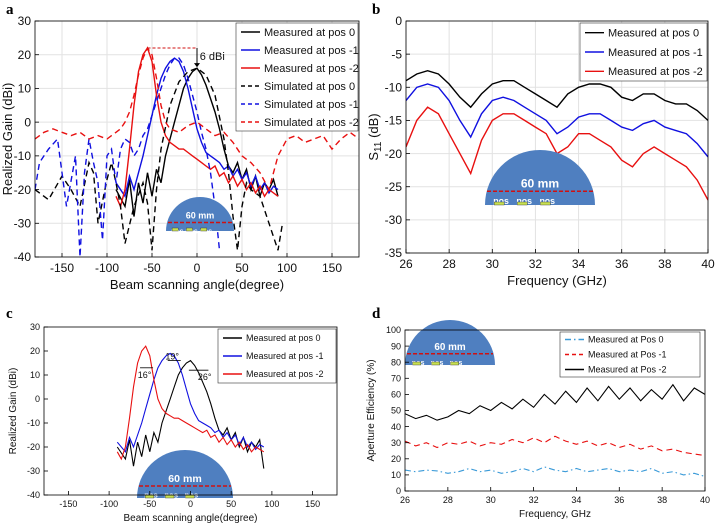 The image size is (718, 529). I want to click on y-tick-label: -15, so click(394, 121).